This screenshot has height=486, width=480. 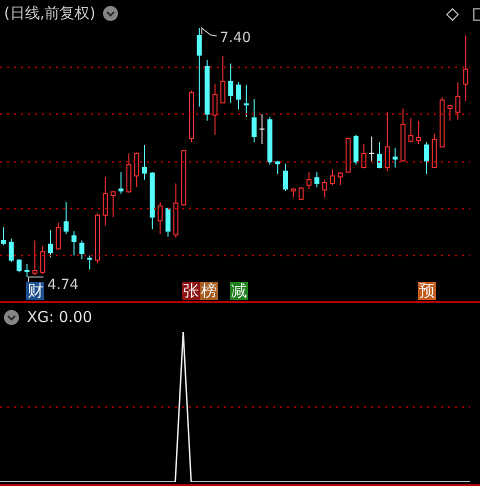 What do you see at coordinates (239, 290) in the screenshot?
I see `text: 减` at bounding box center [239, 290].